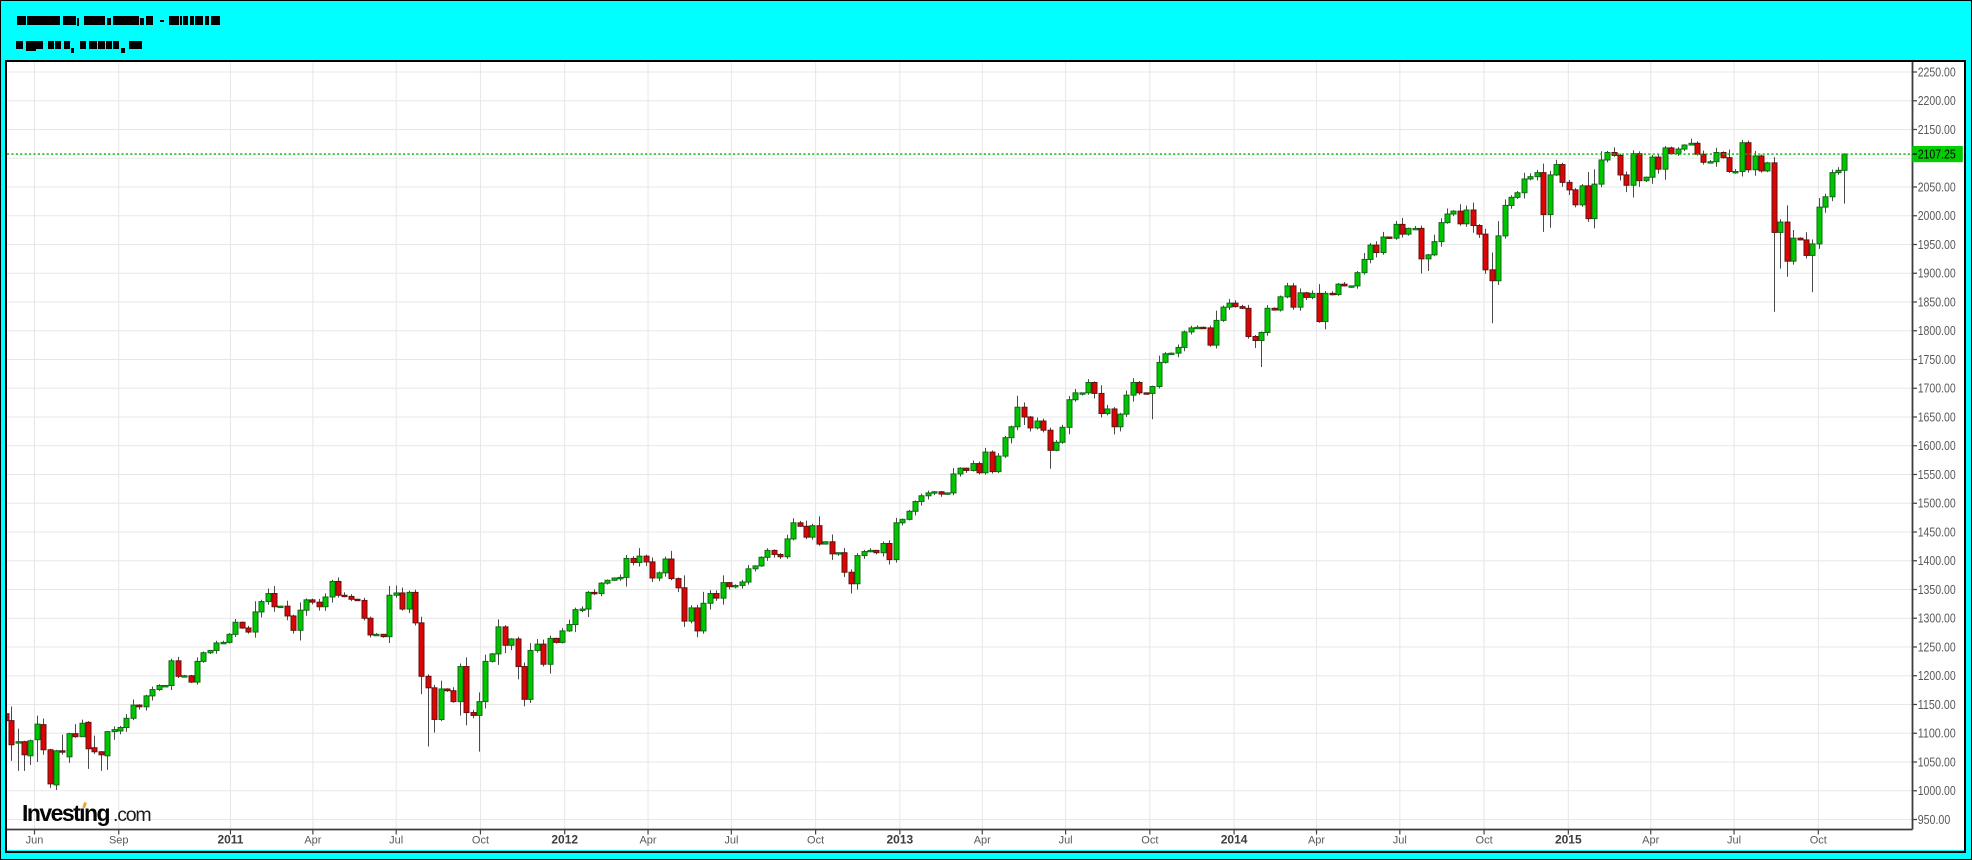 The height and width of the screenshot is (860, 1972). I want to click on svg-text: 1900.00, so click(1937, 274).